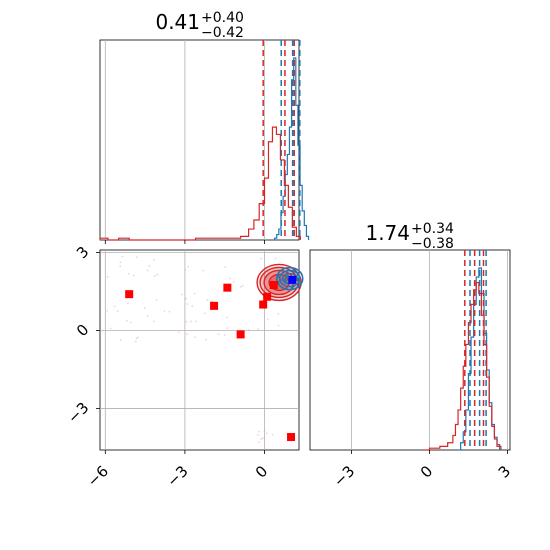 This screenshot has width=550, height=550. I want to click on histogram-x-red-steps, so click(200, 183).